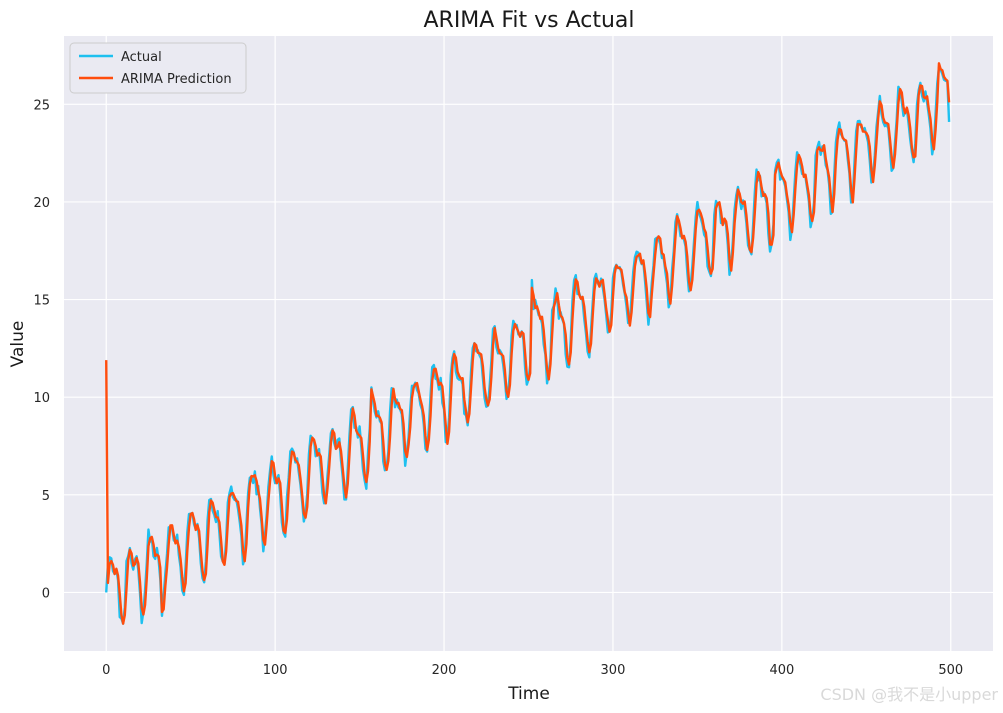 The image size is (1003, 713). What do you see at coordinates (176, 79) in the screenshot?
I see `legend-label-prediction: ARIMA Prediction` at bounding box center [176, 79].